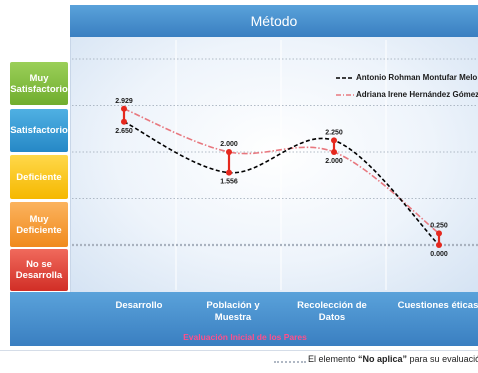 This screenshot has width=478, height=373. Describe the element at coordinates (290, 362) in the screenshot. I see `footer-dotted-line-icon` at that location.